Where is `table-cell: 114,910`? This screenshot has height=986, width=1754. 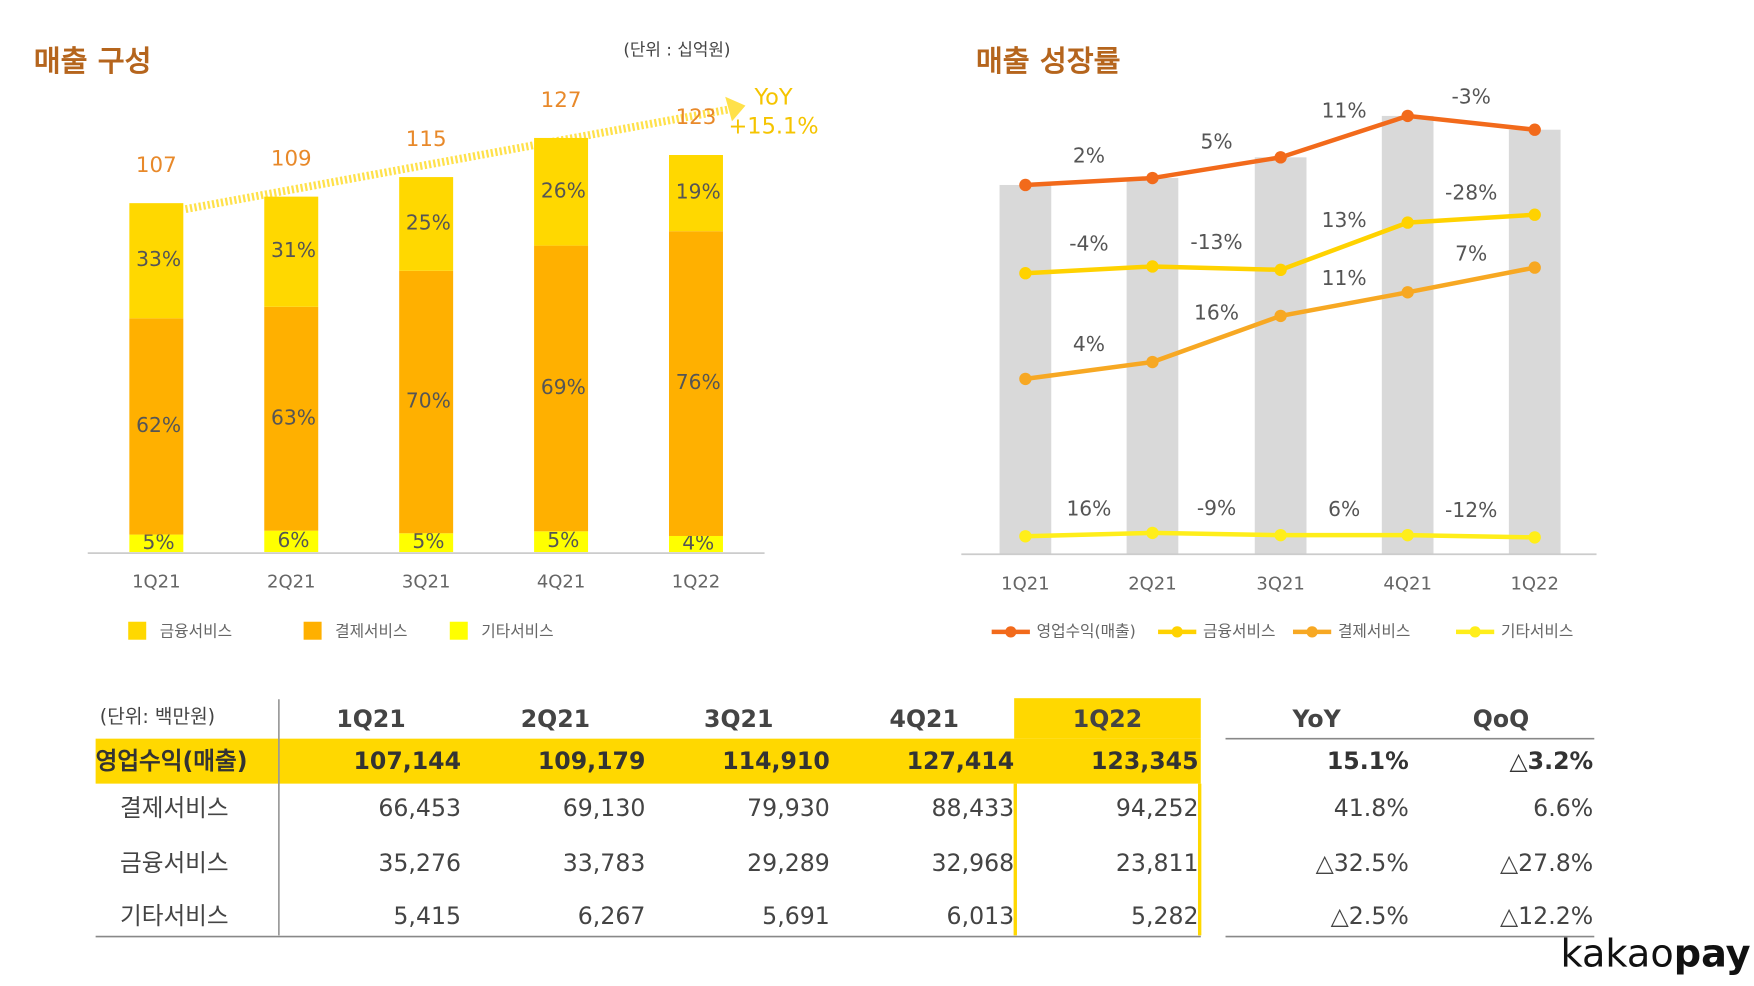 table-cell: 114,910 is located at coordinates (776, 761).